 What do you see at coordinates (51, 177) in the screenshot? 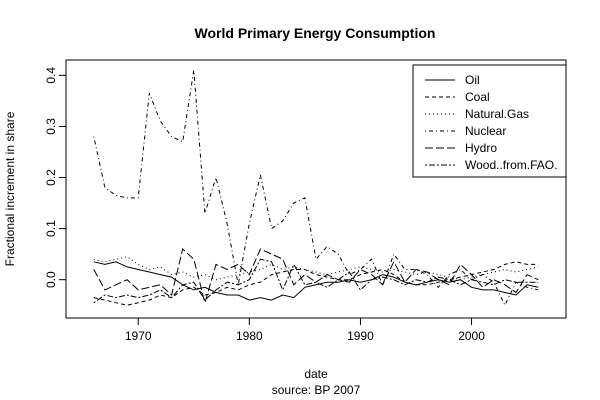
I see `y-tick-label: 0.2` at bounding box center [51, 177].